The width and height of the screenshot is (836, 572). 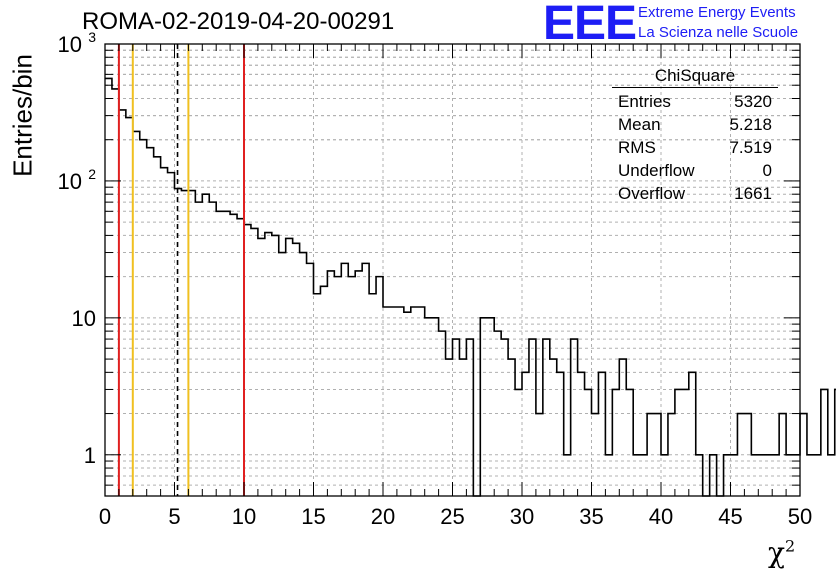 I want to click on x-tick-label: 20, so click(x=383, y=516).